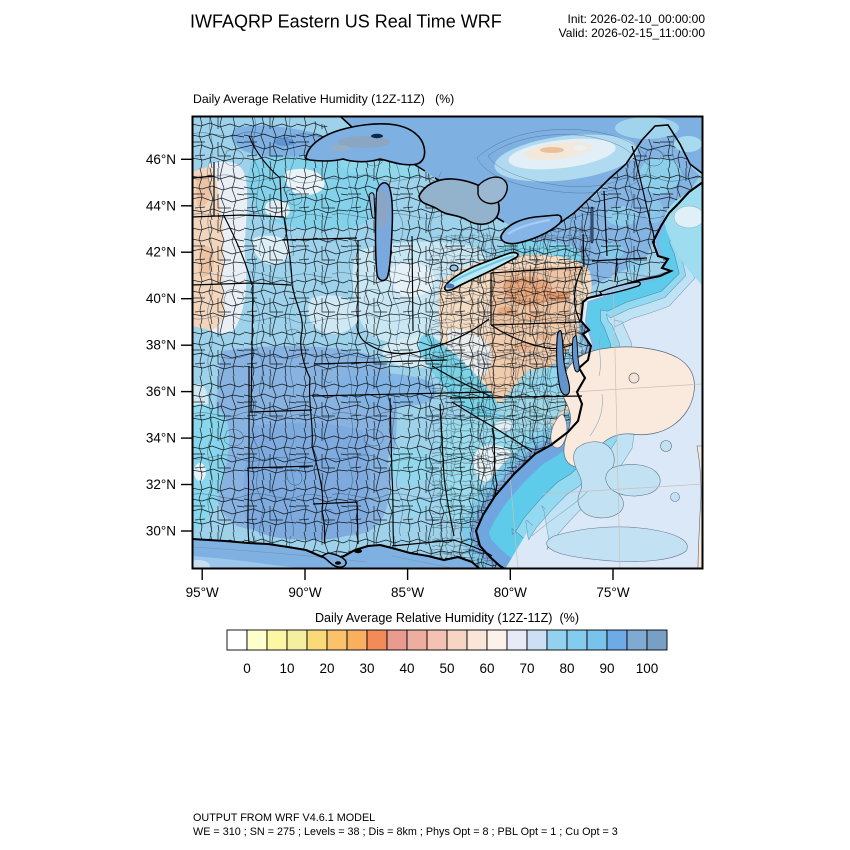 This screenshot has width=850, height=850. Describe the element at coordinates (326, 668) in the screenshot. I see `svg-text: 20` at that location.